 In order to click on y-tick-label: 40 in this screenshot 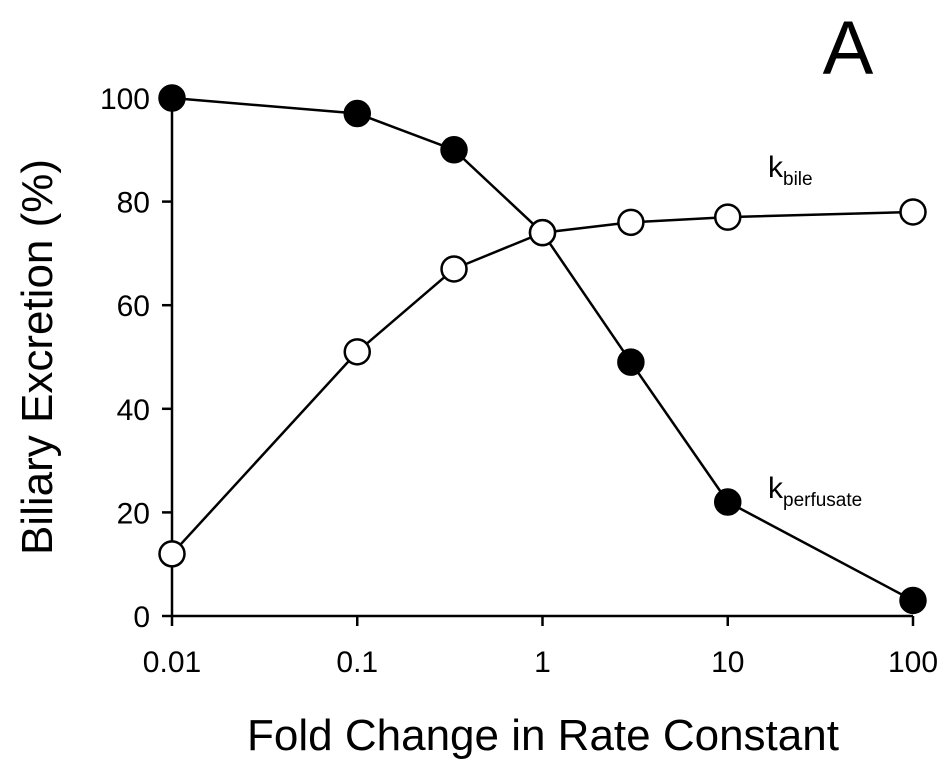, I will do `click(133, 410)`.